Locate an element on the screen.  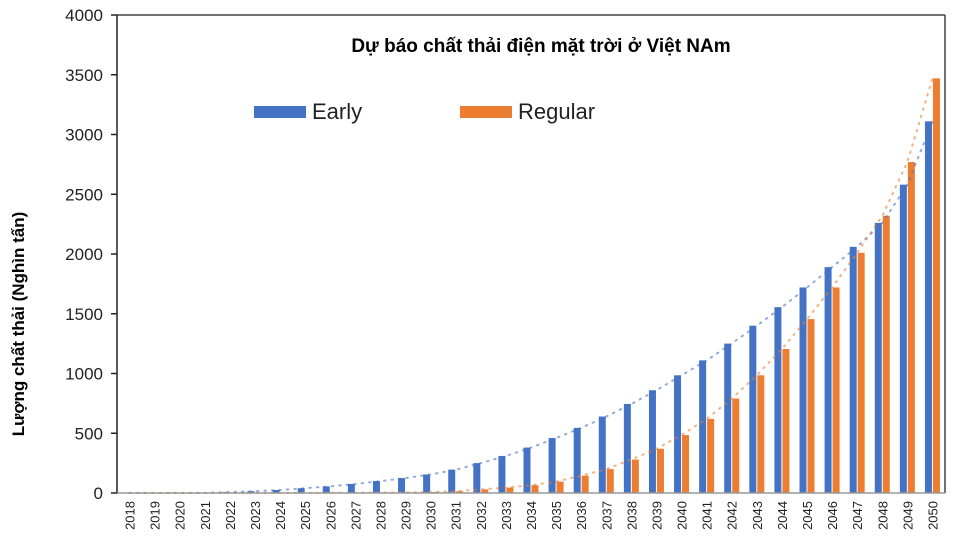
bar-regular-2048 is located at coordinates (886, 354).